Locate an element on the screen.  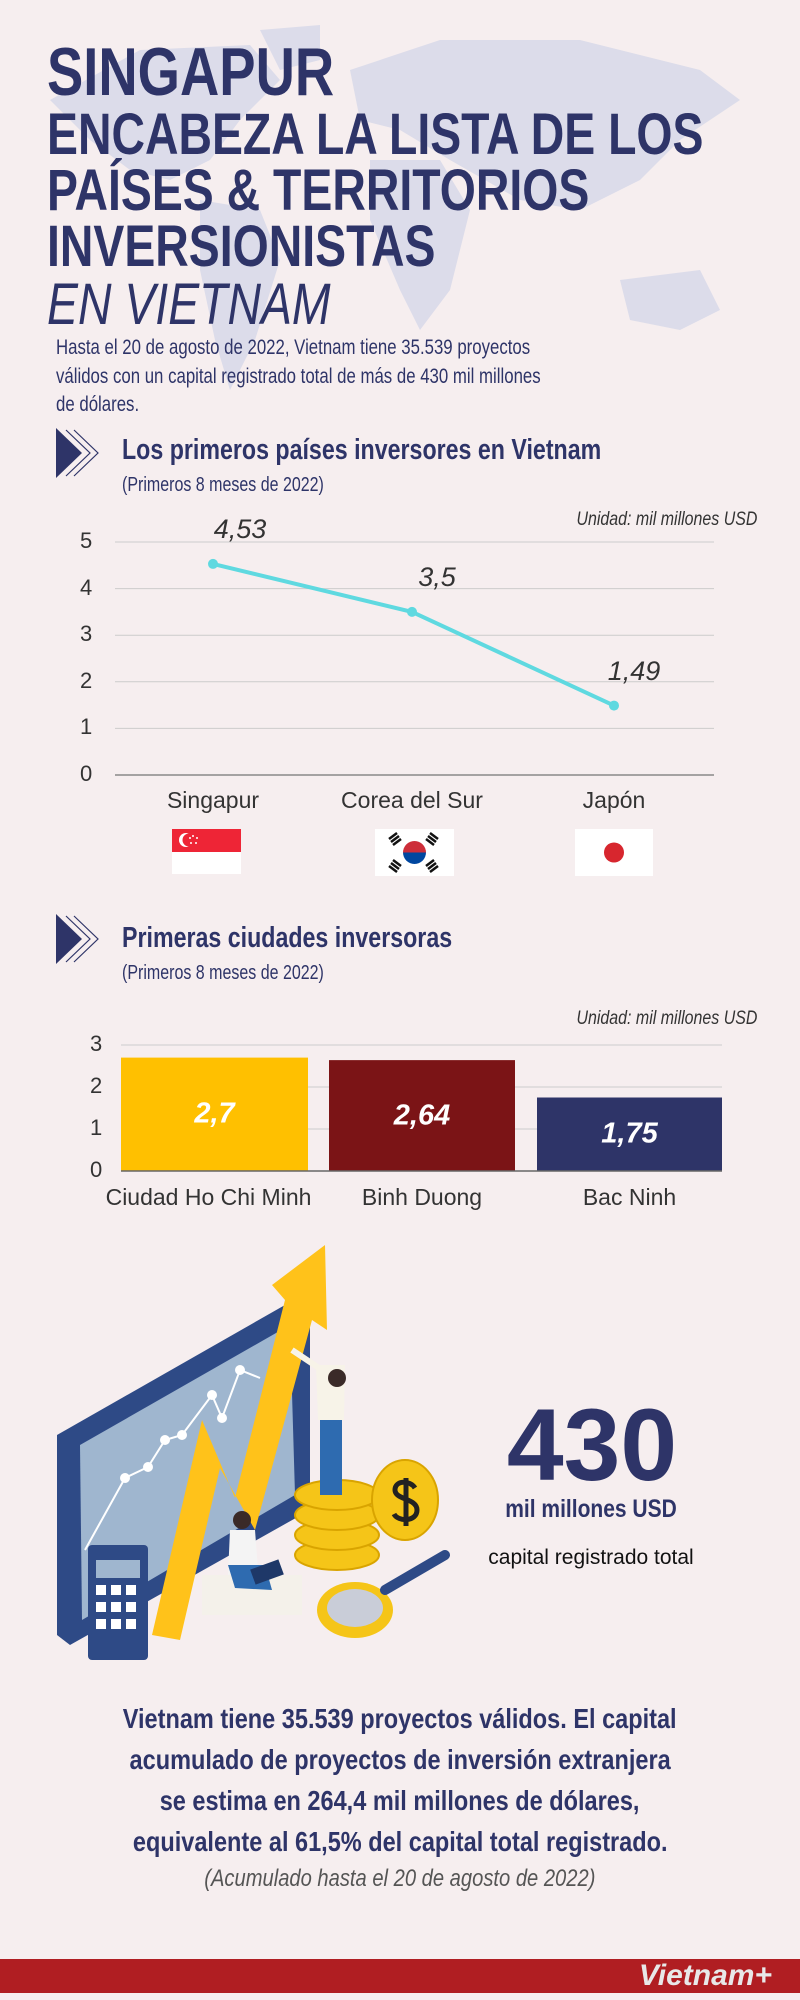
intro-line: de dólares. is located at coordinates (98, 404).